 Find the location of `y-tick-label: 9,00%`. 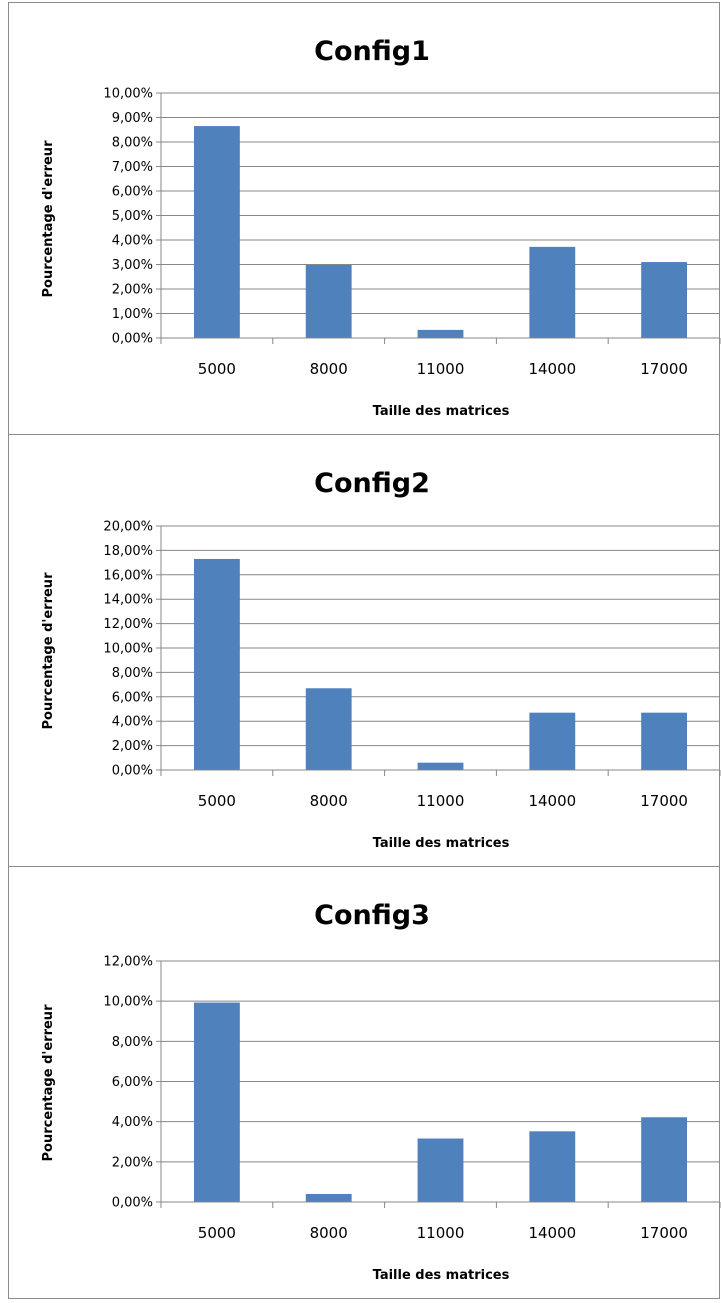

y-tick-label: 9,00% is located at coordinates (132, 118).